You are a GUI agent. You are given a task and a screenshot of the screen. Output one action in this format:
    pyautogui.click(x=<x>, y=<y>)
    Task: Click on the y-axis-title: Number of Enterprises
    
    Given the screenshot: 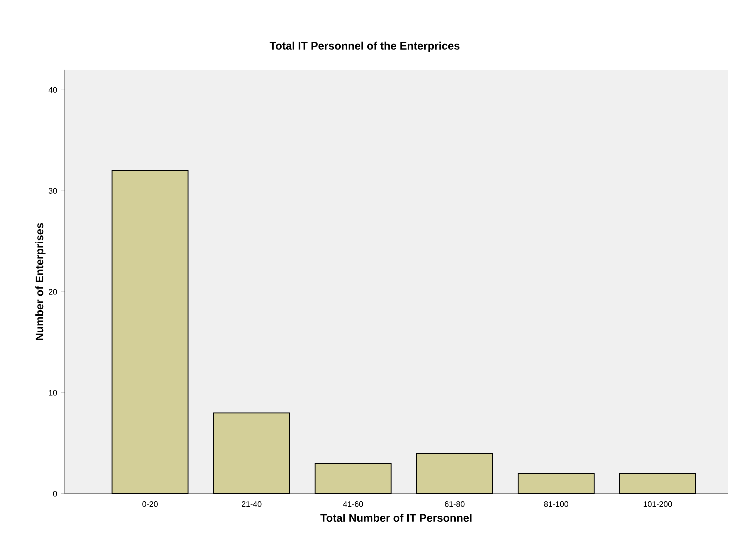 What is the action you would take?
    pyautogui.click(x=41, y=281)
    